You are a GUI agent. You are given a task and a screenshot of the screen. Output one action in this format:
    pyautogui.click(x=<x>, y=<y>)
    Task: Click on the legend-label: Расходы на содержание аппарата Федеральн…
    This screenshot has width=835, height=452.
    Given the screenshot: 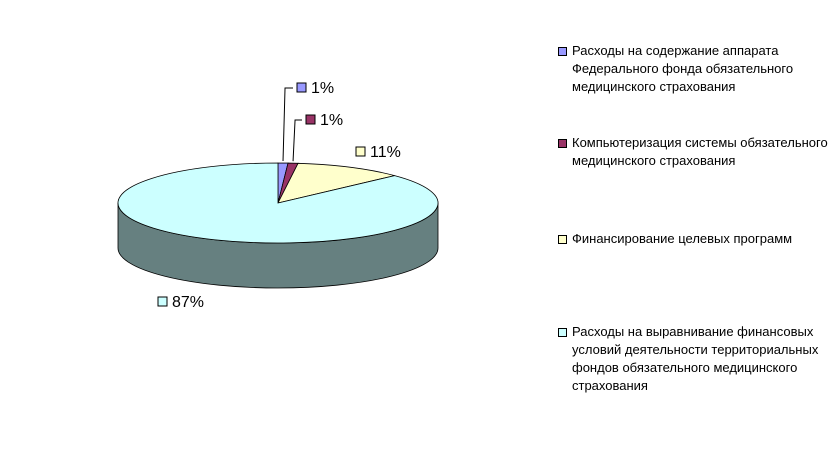 What is the action you would take?
    pyautogui.click(x=683, y=68)
    